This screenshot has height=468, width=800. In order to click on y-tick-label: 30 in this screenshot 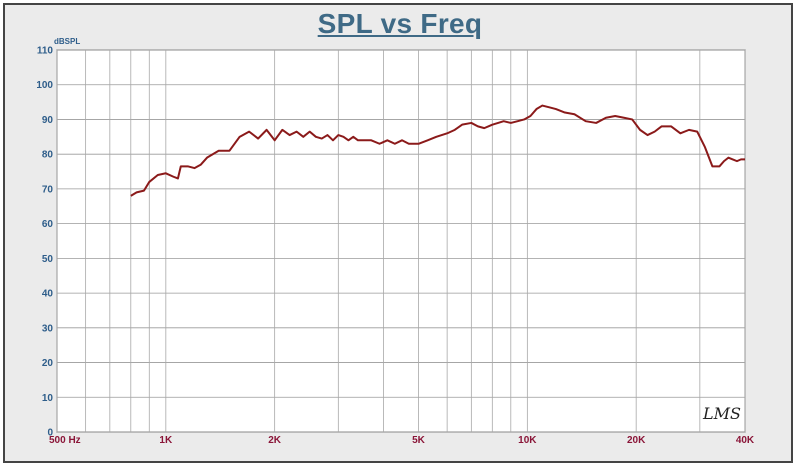, I will do `click(48, 328)`.